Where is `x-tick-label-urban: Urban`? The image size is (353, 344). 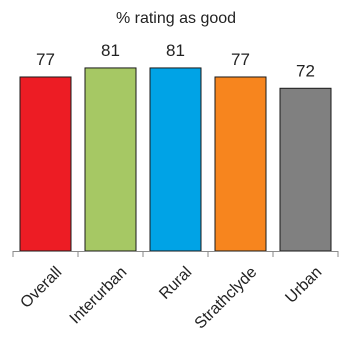 x-tick-label-urban: Urban is located at coordinates (303, 285).